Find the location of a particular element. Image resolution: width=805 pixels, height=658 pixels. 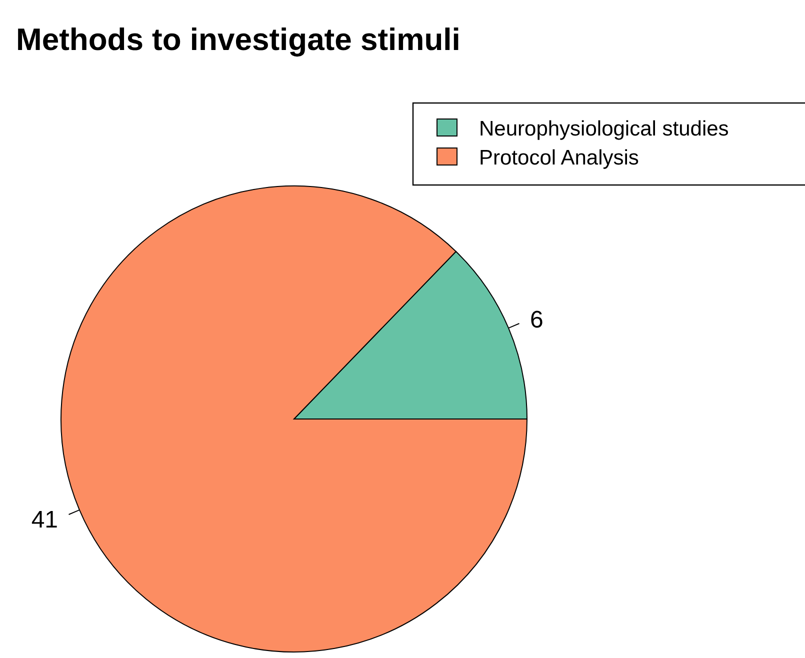

legend-label: Neurophysiological studies is located at coordinates (604, 128).